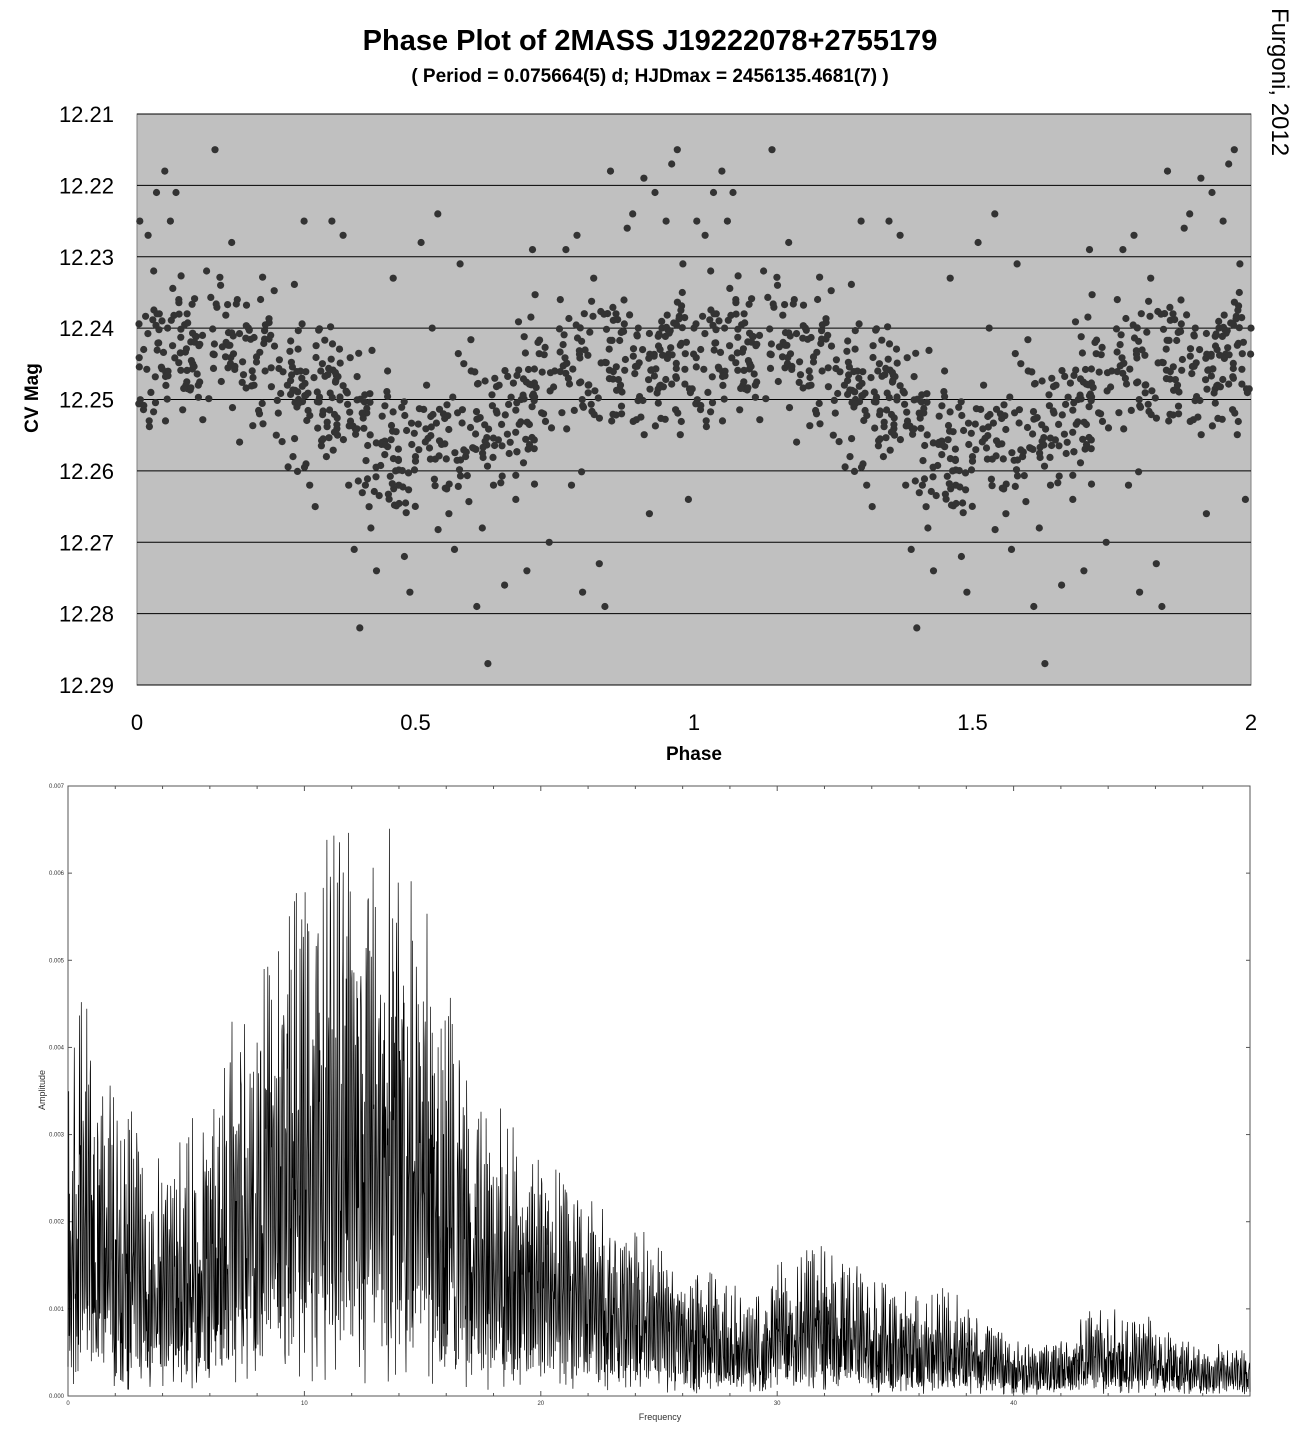  I want to click on phase-x-tick: 2, so click(1251, 722).